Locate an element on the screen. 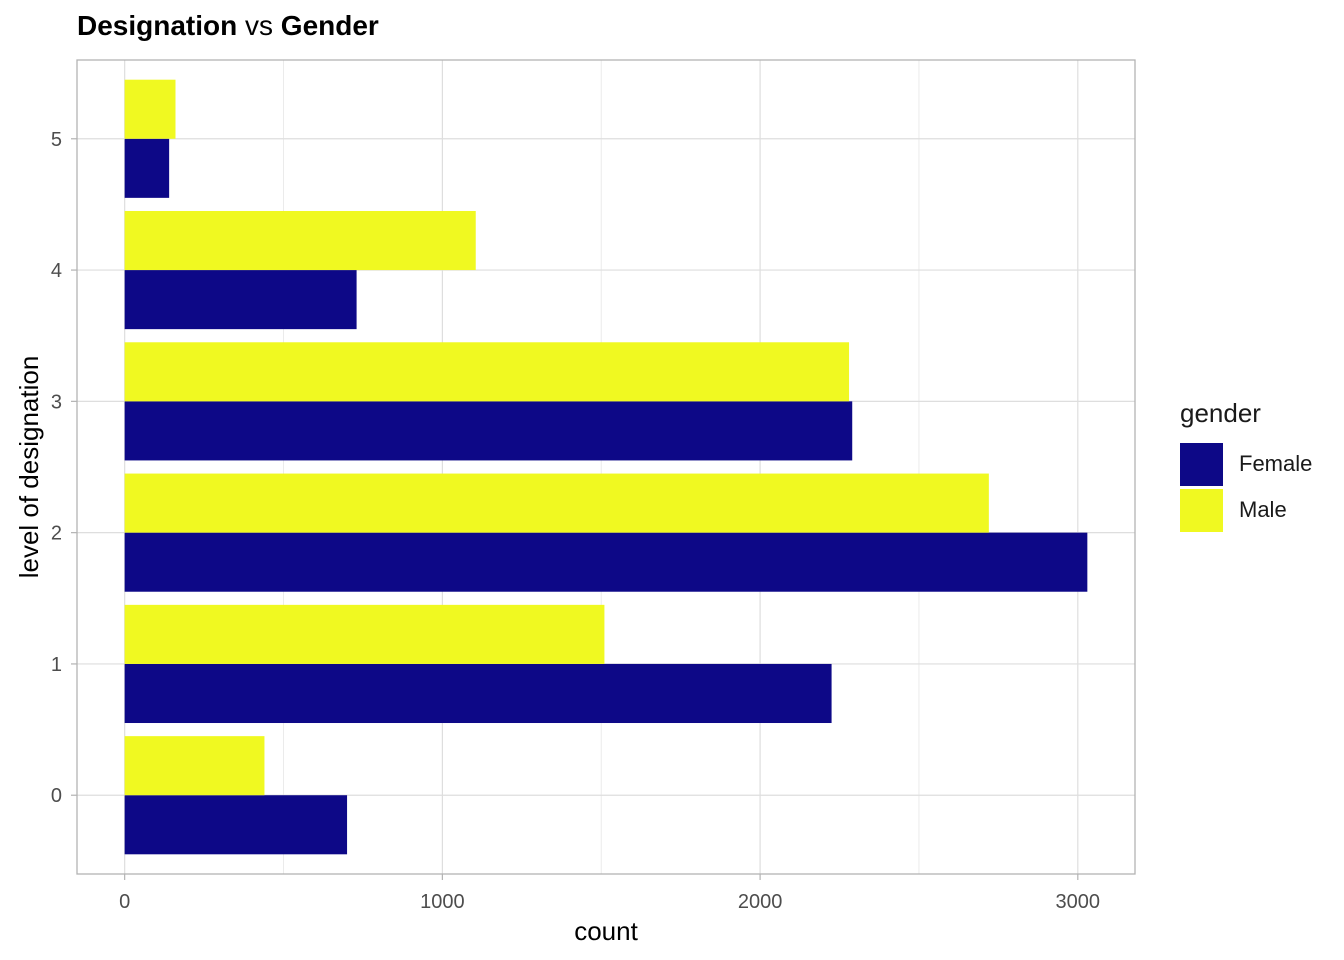 The width and height of the screenshot is (1344, 960). y-tick-label: 3 is located at coordinates (56, 402).